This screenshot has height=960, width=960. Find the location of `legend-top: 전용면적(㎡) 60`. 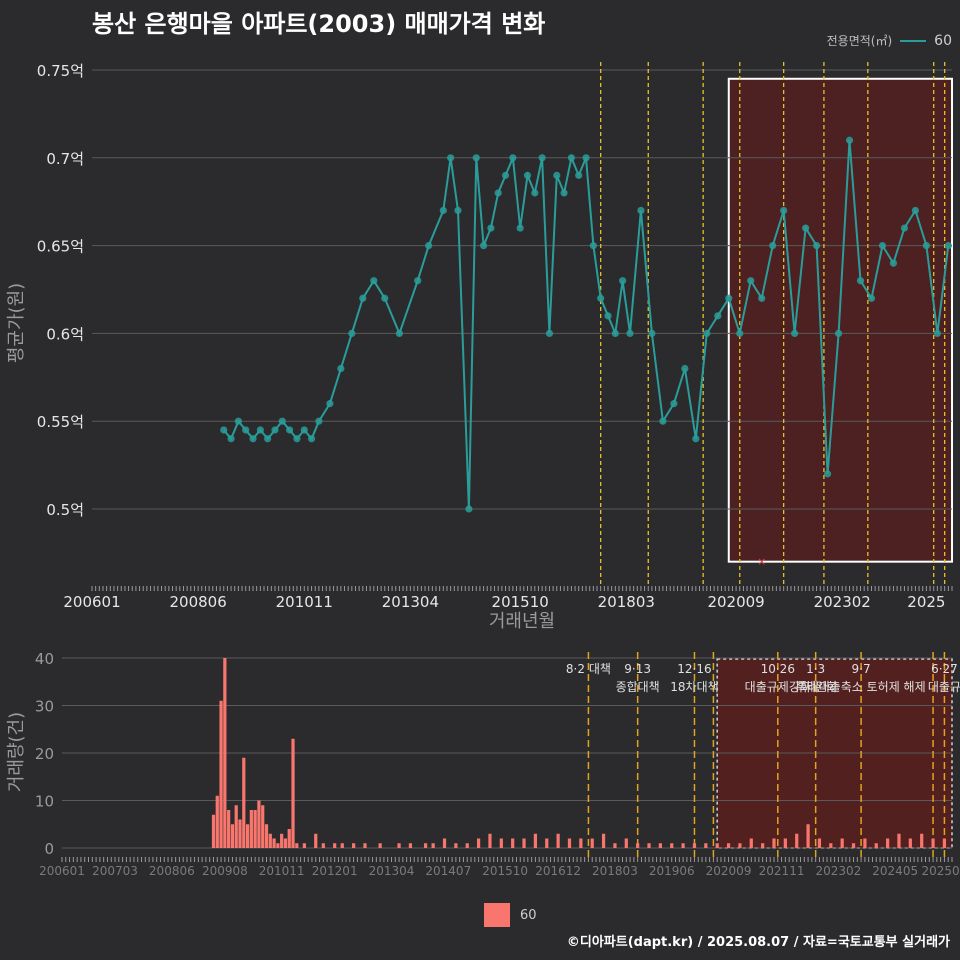

legend-top: 전용면적(㎡) 60 is located at coordinates (889, 40).